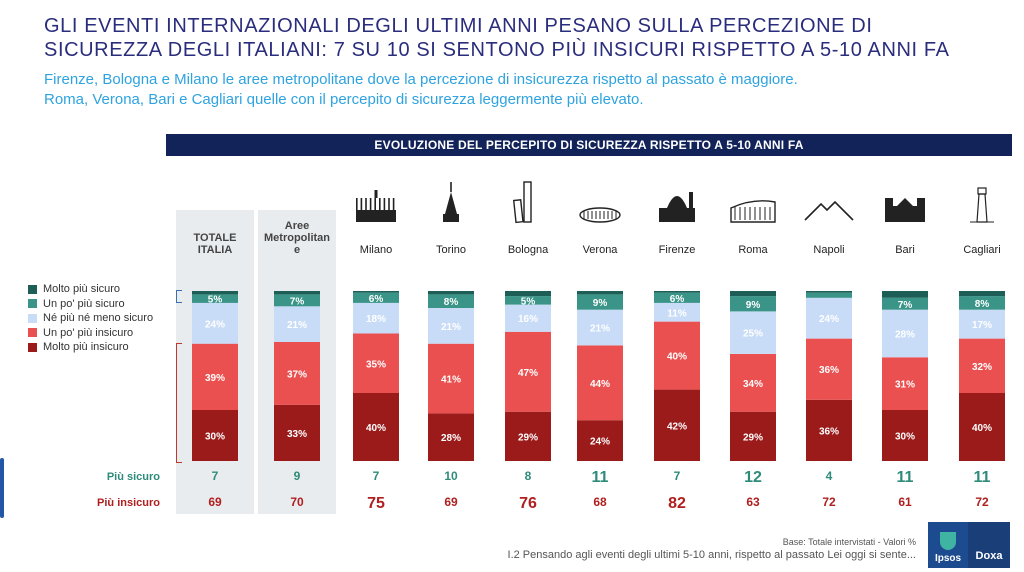  I want to click on data-label: 21%, so click(600, 329).